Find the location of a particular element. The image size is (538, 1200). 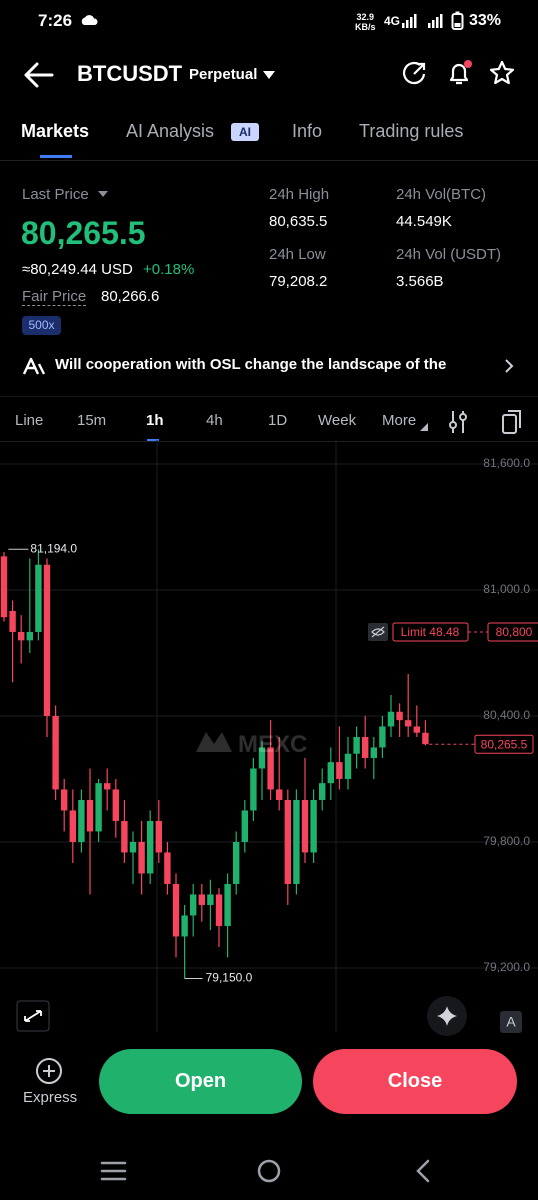

high-marker-label: 81,194.0 is located at coordinates (53, 548).